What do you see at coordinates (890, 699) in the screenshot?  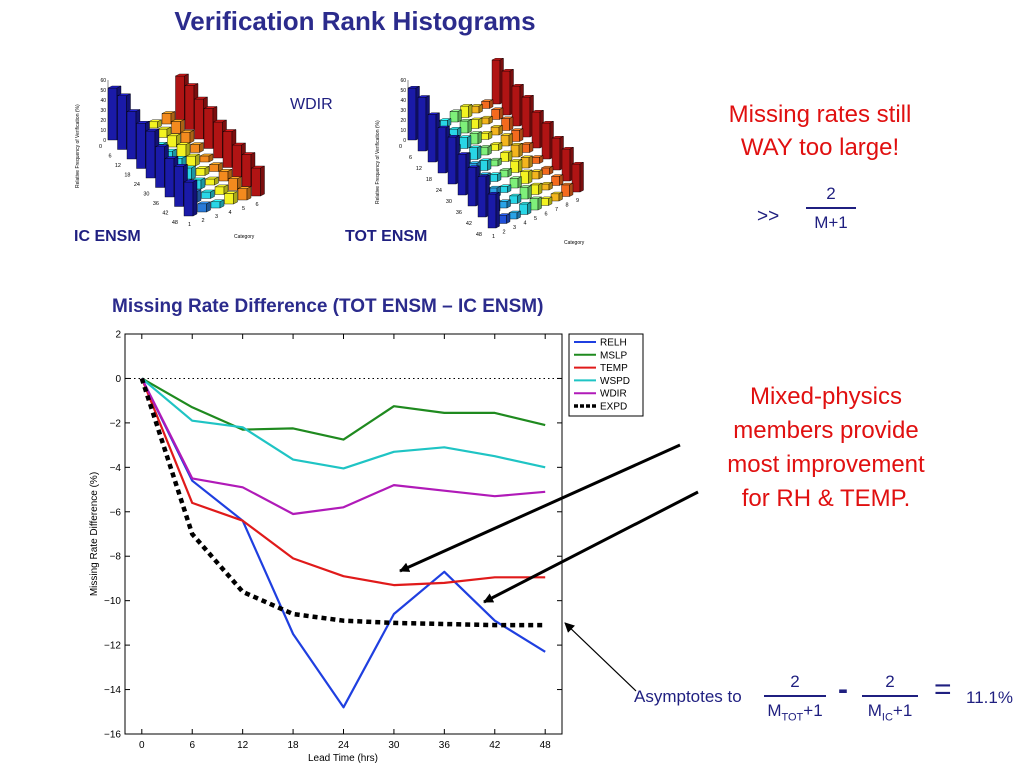 I see `two-over-mic-plus-one: 2 MIC+1` at bounding box center [890, 699].